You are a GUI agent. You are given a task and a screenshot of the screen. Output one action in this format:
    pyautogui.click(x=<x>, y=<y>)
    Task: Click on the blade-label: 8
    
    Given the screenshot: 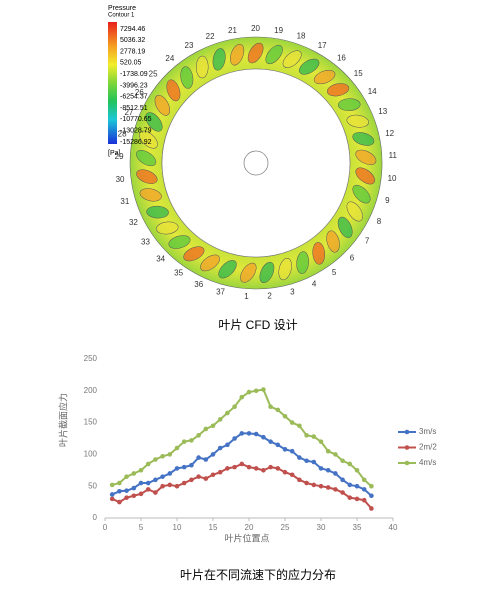 What is the action you would take?
    pyautogui.click(x=379, y=221)
    